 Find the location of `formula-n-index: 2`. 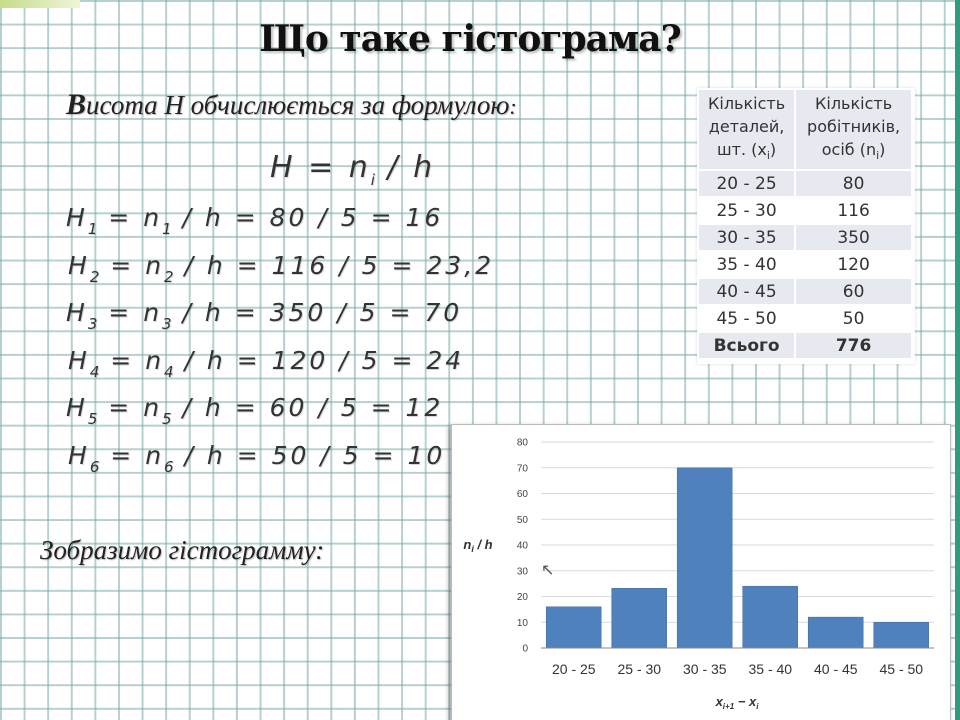

formula-n-index: 2 is located at coordinates (169, 276).